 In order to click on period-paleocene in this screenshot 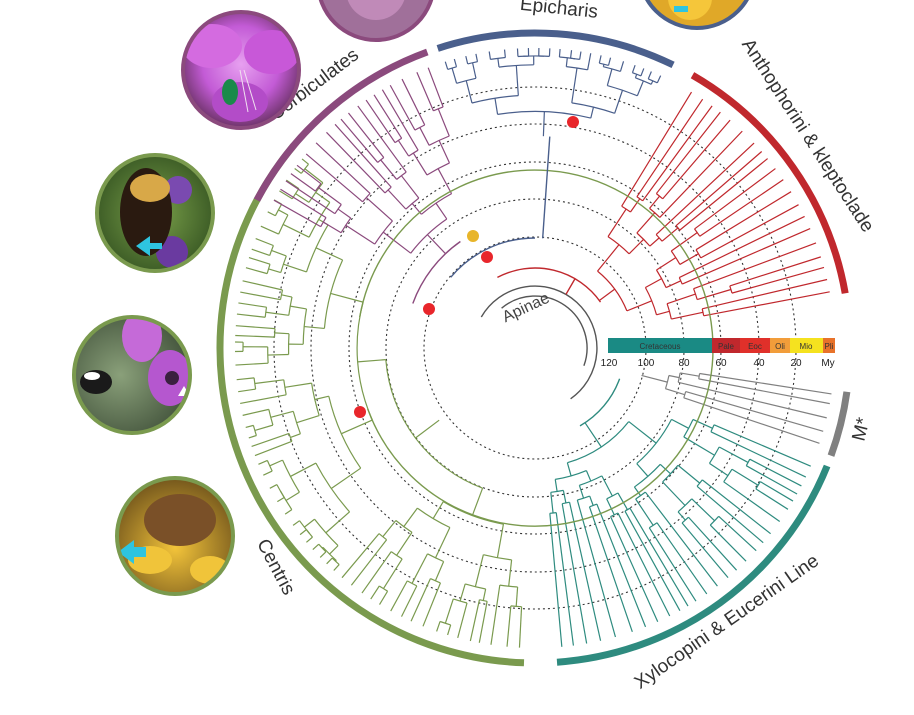, I will do `click(726, 345)`.